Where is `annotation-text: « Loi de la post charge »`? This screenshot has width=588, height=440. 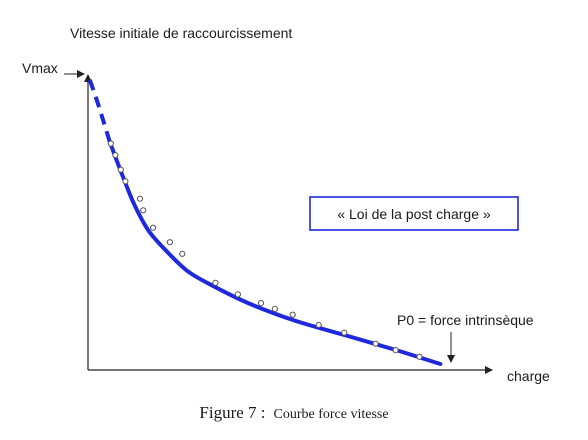 annotation-text: « Loi de la post charge » is located at coordinates (414, 214).